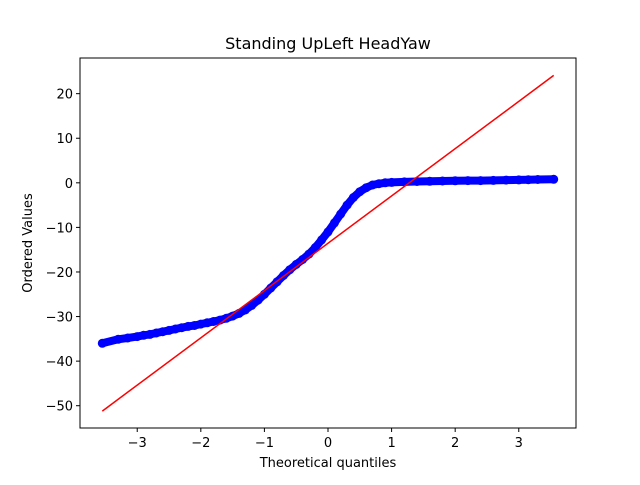 The width and height of the screenshot is (640, 485). Describe the element at coordinates (328, 43) in the screenshot. I see `chart-title: Standing UpLeft HeadYaw` at that location.